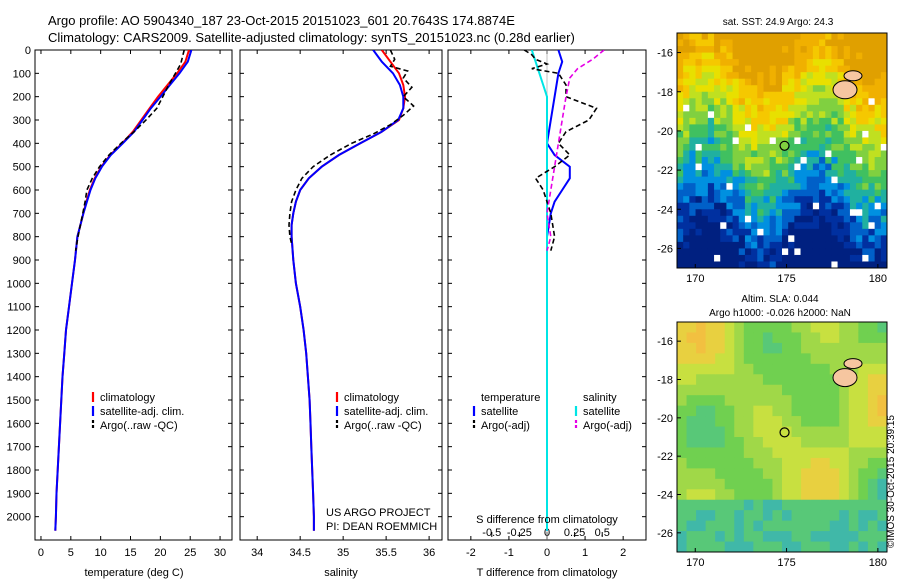 This screenshot has height=580, width=900. I want to click on temperature-xlabel: temperature (deg C), so click(133, 573).